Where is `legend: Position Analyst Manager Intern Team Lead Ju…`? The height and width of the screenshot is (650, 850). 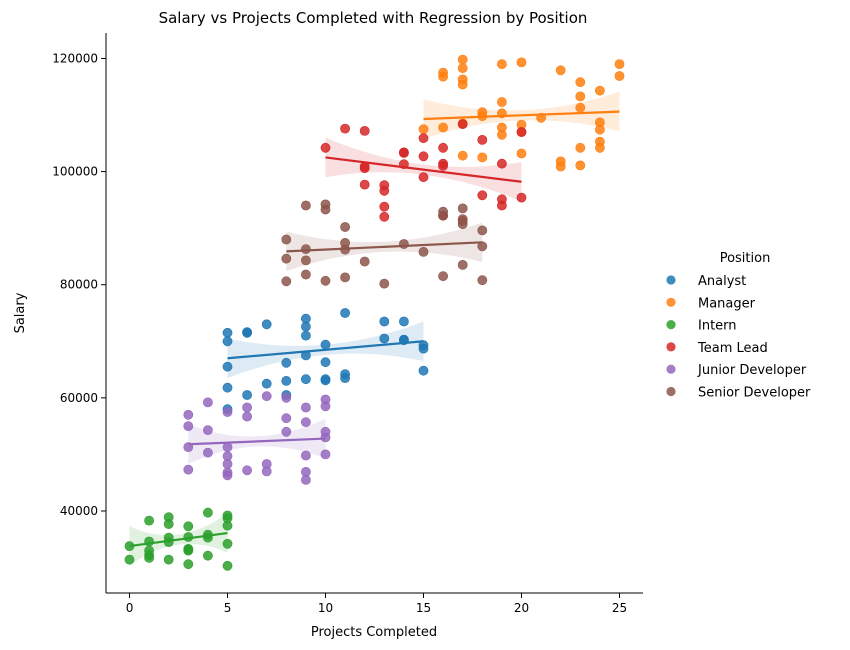
legend: Position Analyst Manager Intern Team Lead Ju… is located at coordinates (738, 326).